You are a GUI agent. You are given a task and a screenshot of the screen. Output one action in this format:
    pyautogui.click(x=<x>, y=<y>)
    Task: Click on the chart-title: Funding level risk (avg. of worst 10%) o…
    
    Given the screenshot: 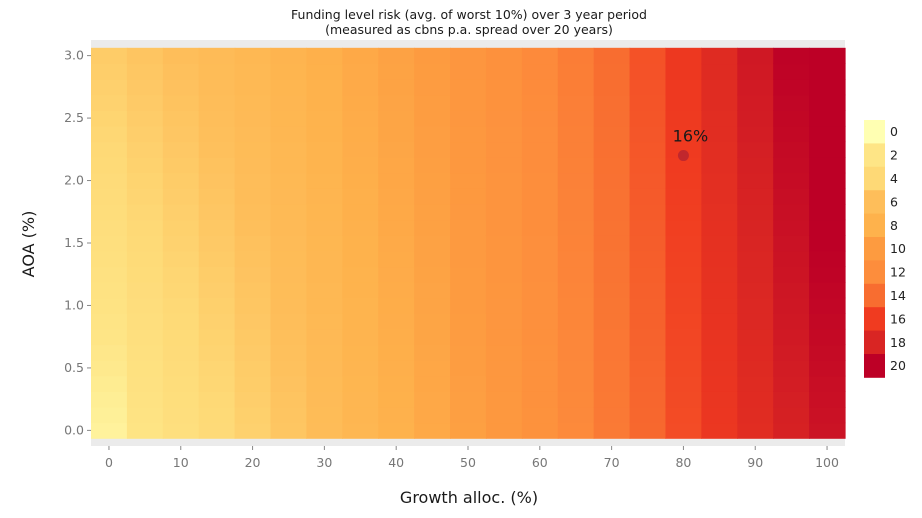 What is the action you would take?
    pyautogui.click(x=469, y=14)
    